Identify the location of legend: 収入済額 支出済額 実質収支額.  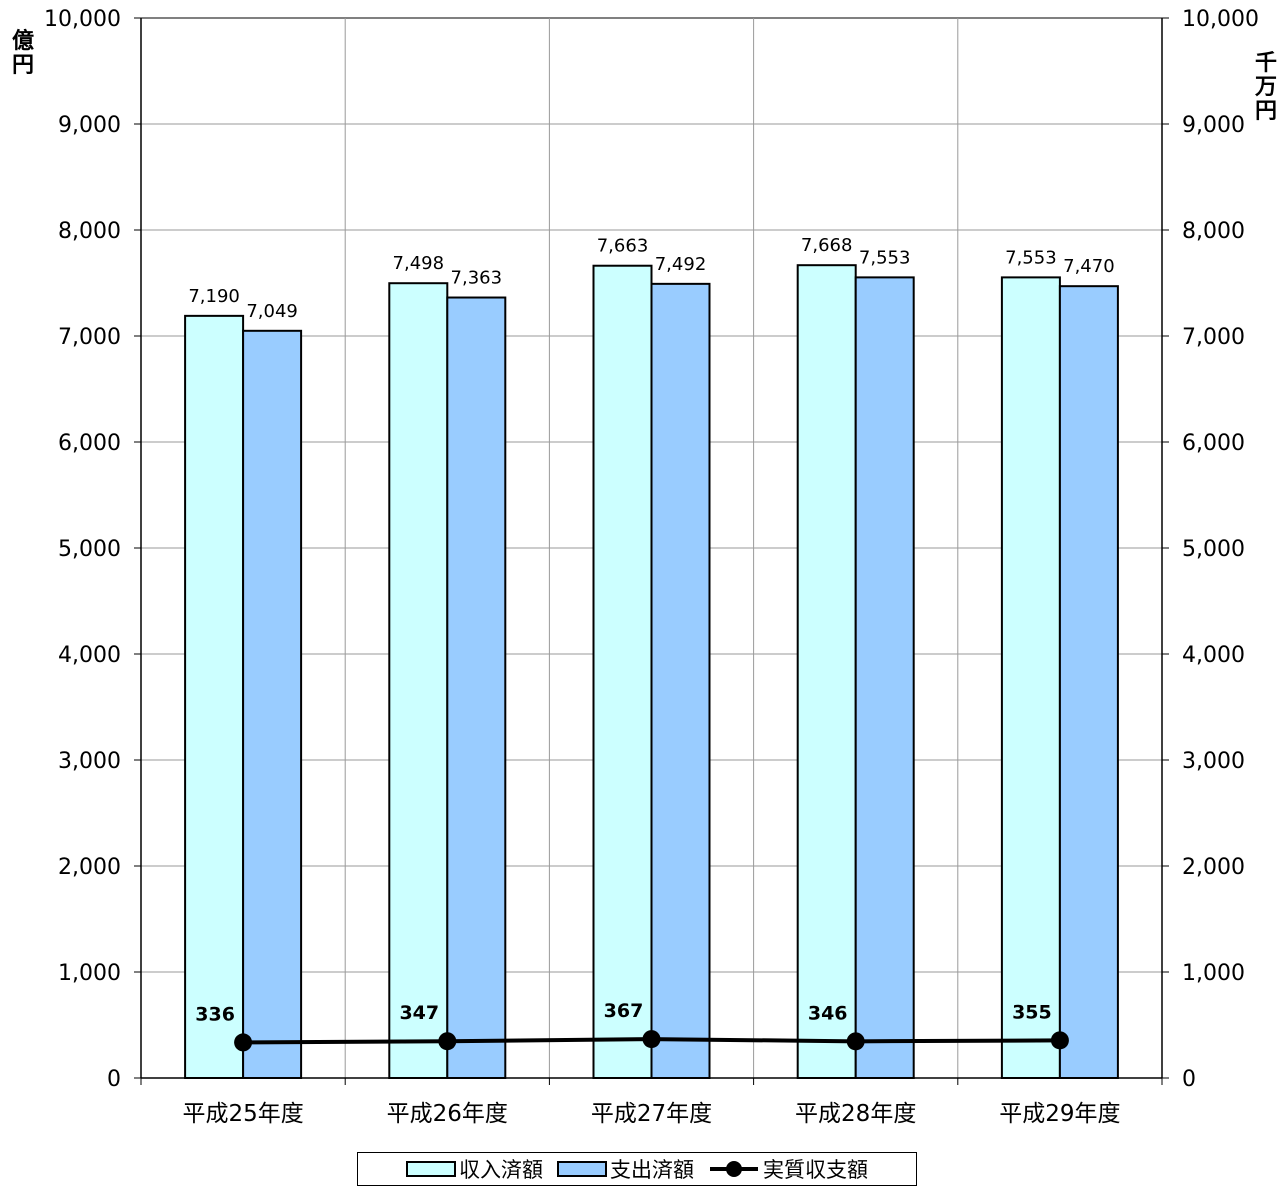
(637, 1169).